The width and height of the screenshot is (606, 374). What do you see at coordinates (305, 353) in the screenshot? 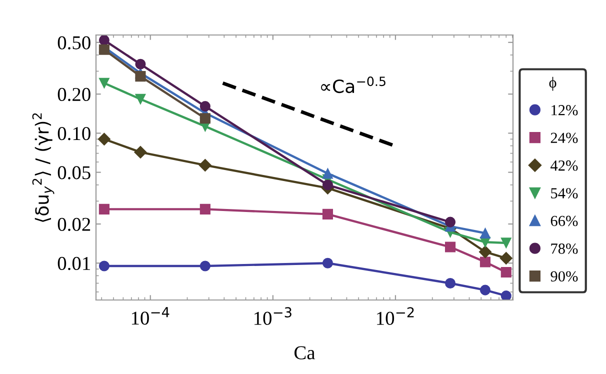
I see `x-axis-title: Ca` at bounding box center [305, 353].